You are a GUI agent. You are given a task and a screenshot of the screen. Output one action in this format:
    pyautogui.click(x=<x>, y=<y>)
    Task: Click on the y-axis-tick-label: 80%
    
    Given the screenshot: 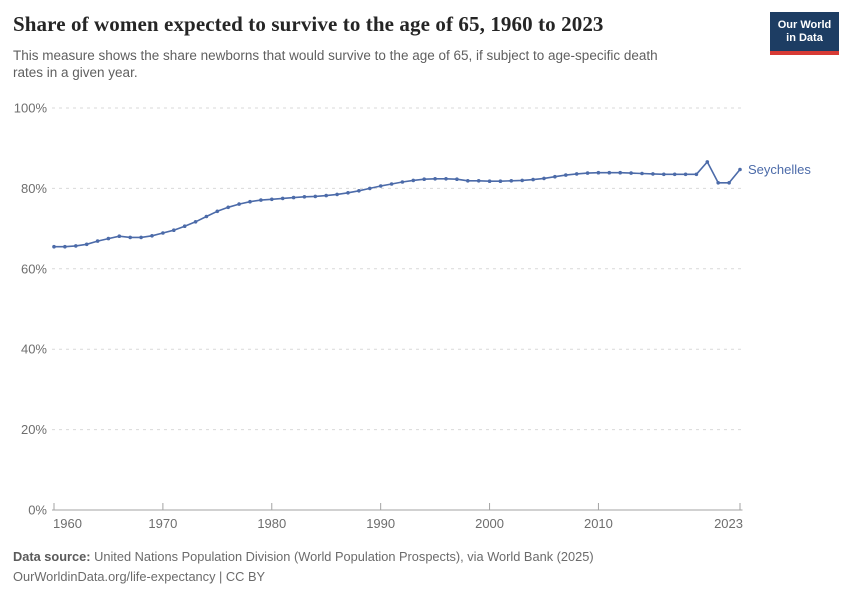 What is the action you would take?
    pyautogui.click(x=34, y=188)
    